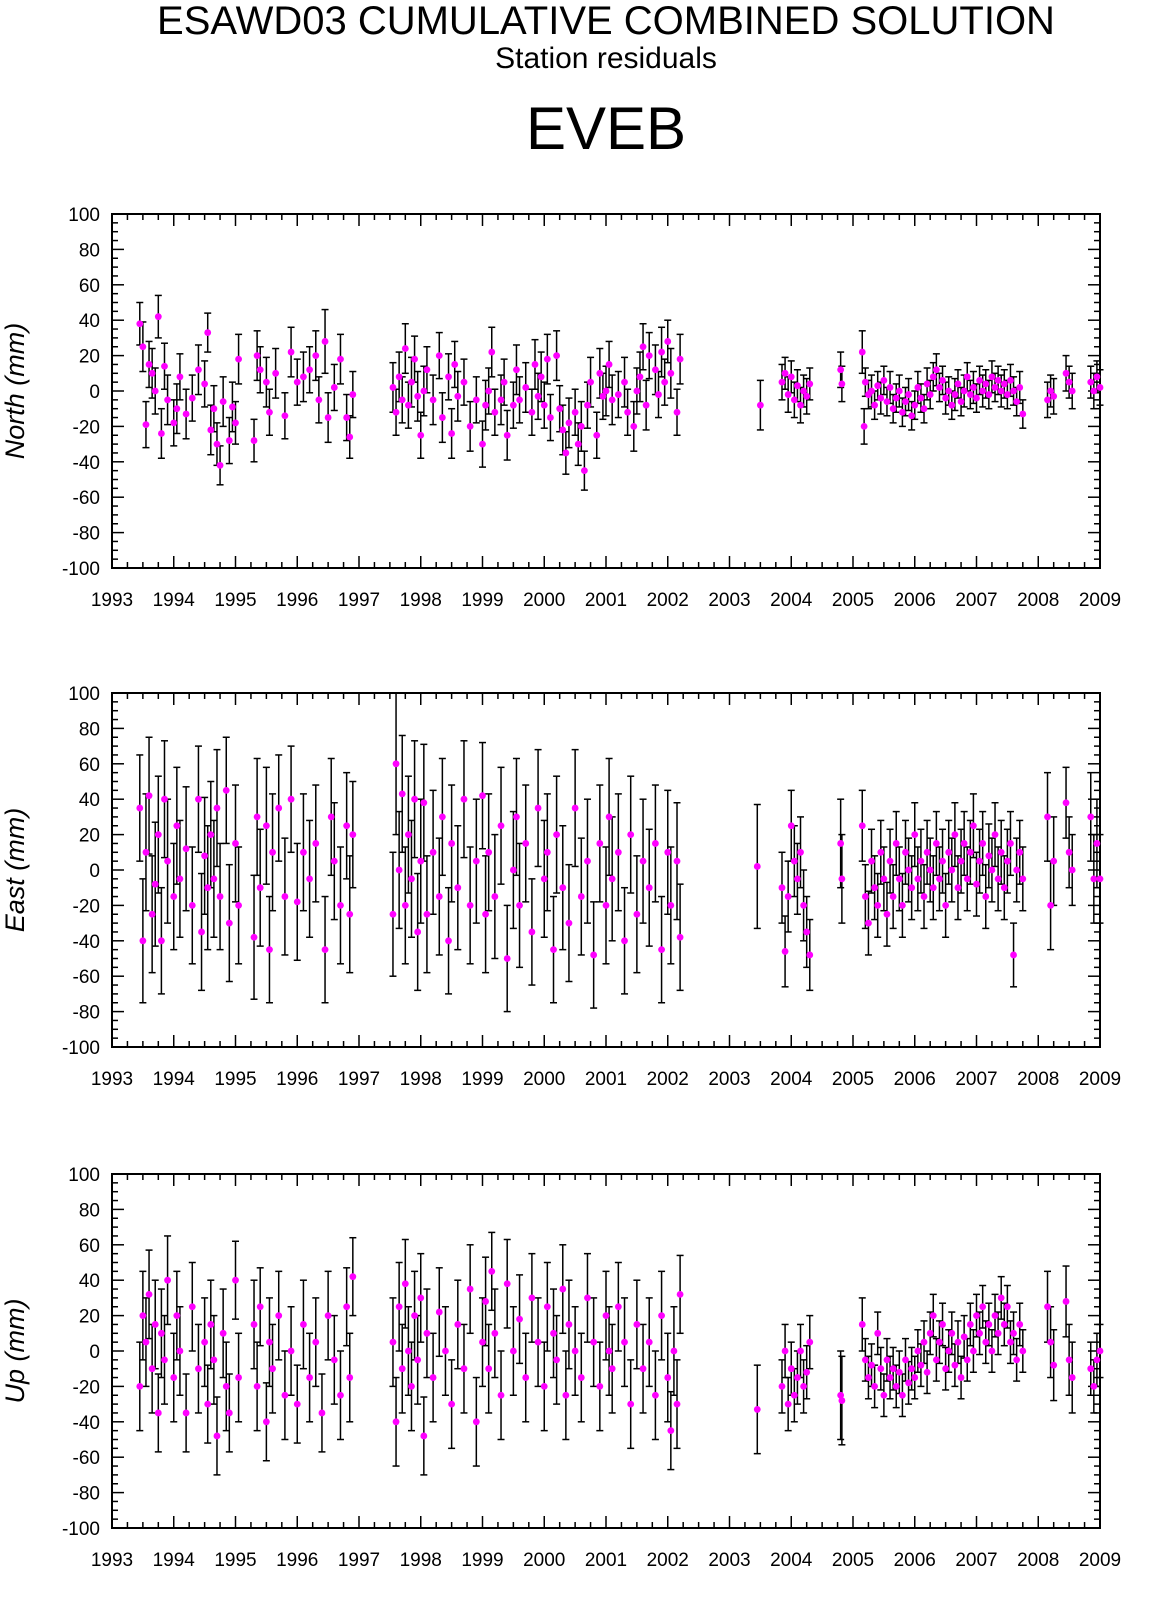 The width and height of the screenshot is (1160, 1621). I want to click on x-tick-label: 2007, so click(976, 1560).